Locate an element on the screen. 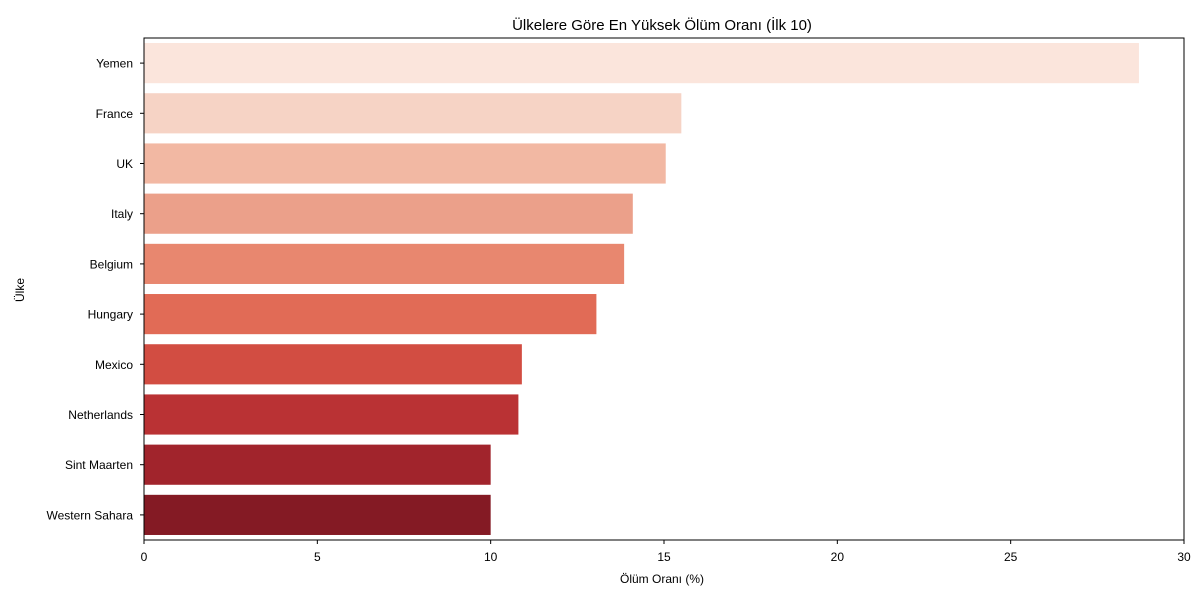 The height and width of the screenshot is (600, 1200). y-tick-label: Netherlands is located at coordinates (100, 415).